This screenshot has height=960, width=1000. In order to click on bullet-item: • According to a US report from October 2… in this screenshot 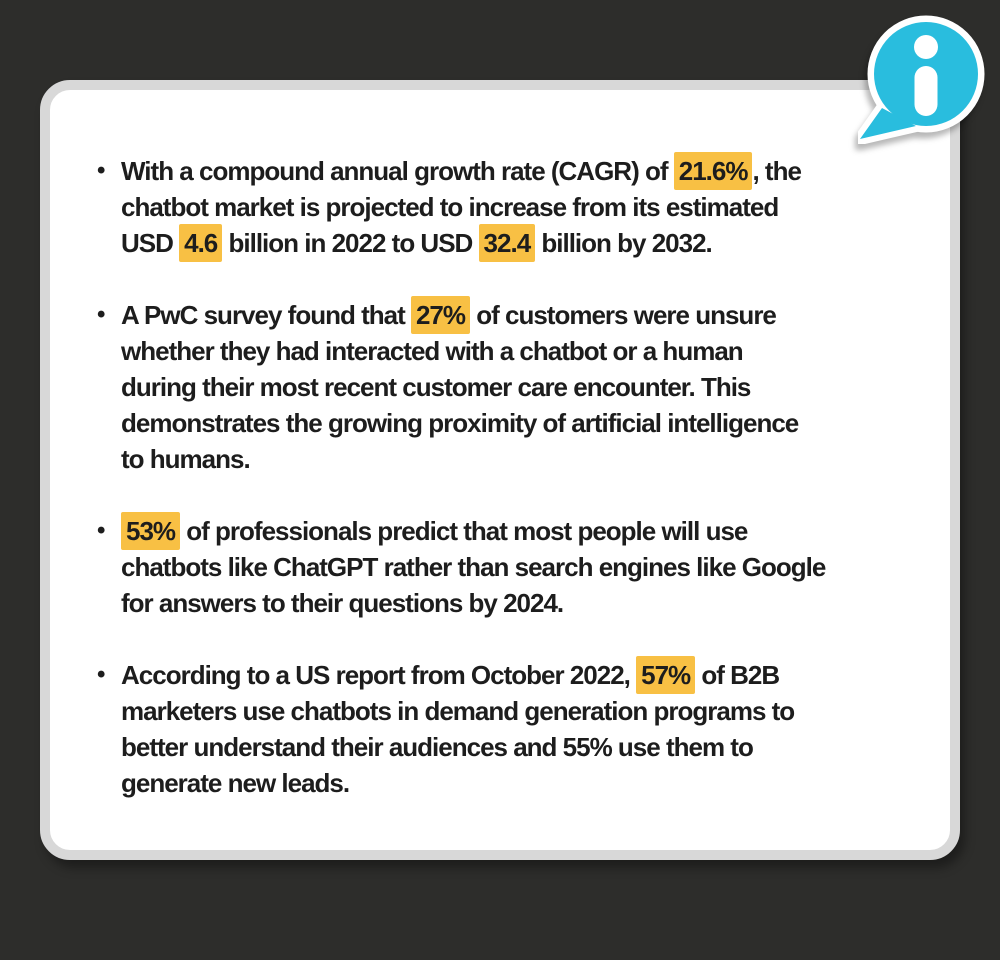, I will do `click(514, 728)`.